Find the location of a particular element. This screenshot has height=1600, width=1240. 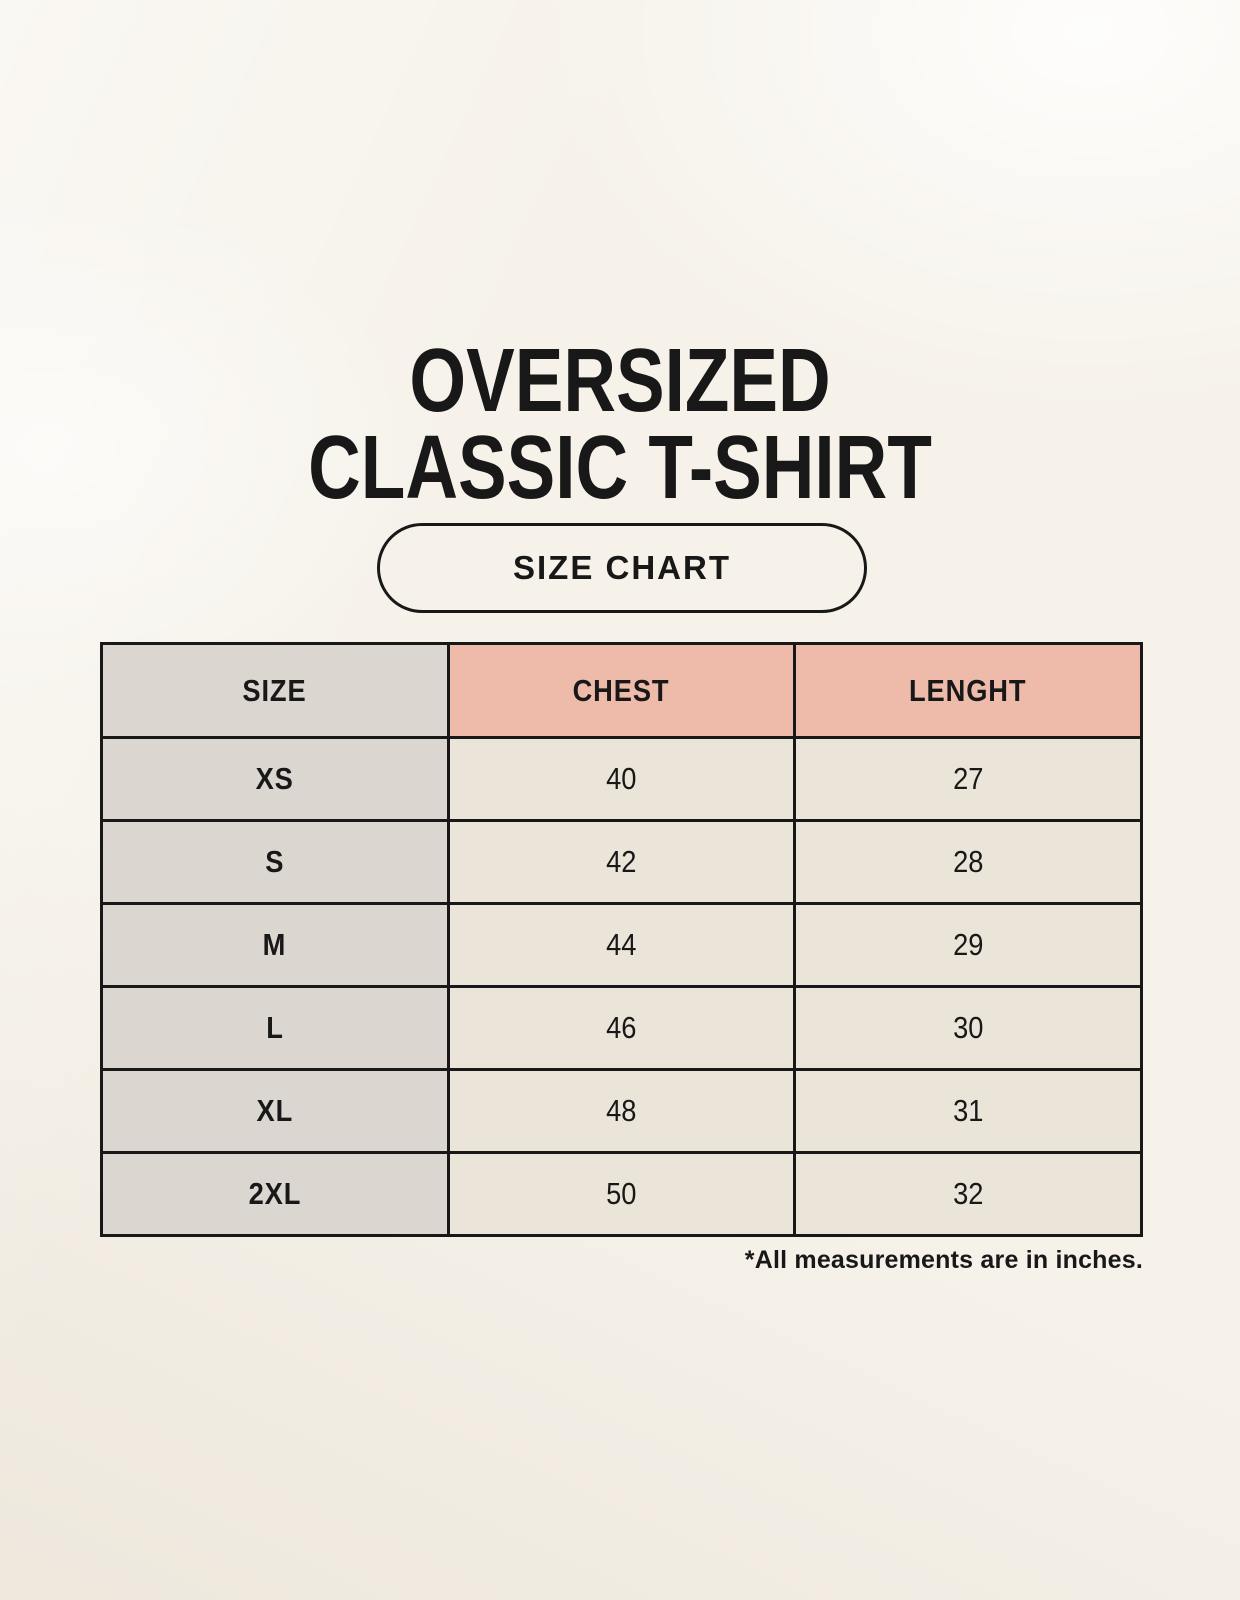

page-title: OVERSIZED CLASSIC T-SHIRT is located at coordinates (620, 424).